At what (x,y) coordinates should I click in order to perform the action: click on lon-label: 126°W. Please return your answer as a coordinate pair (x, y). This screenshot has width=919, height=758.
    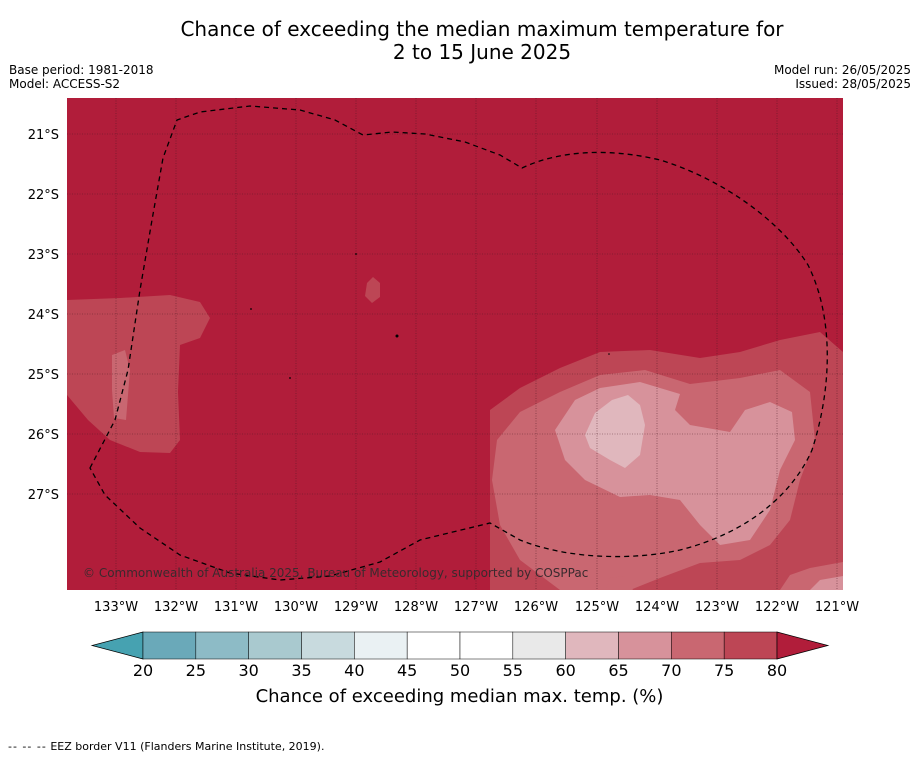
    Looking at the image, I should click on (536, 607).